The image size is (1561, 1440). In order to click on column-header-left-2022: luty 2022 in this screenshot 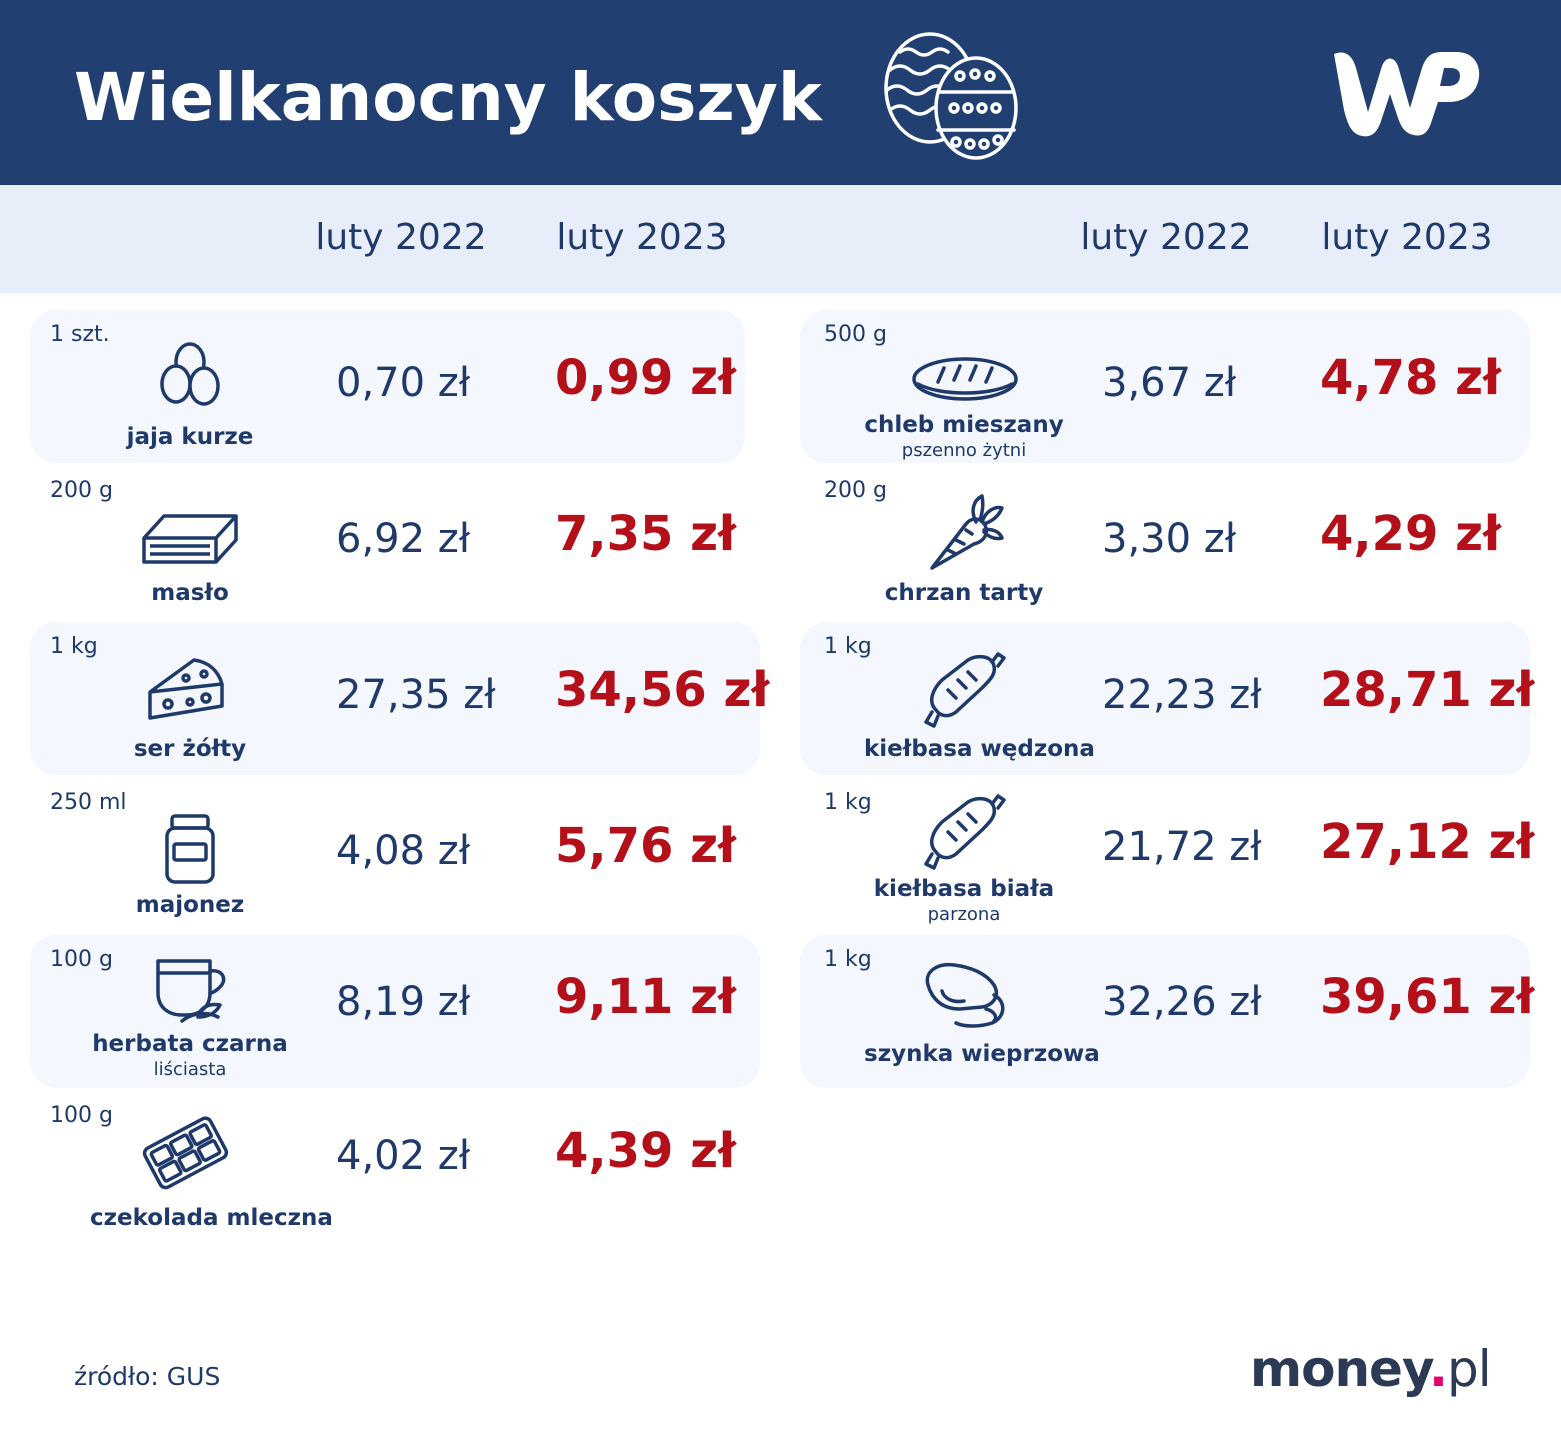, I will do `click(401, 237)`.